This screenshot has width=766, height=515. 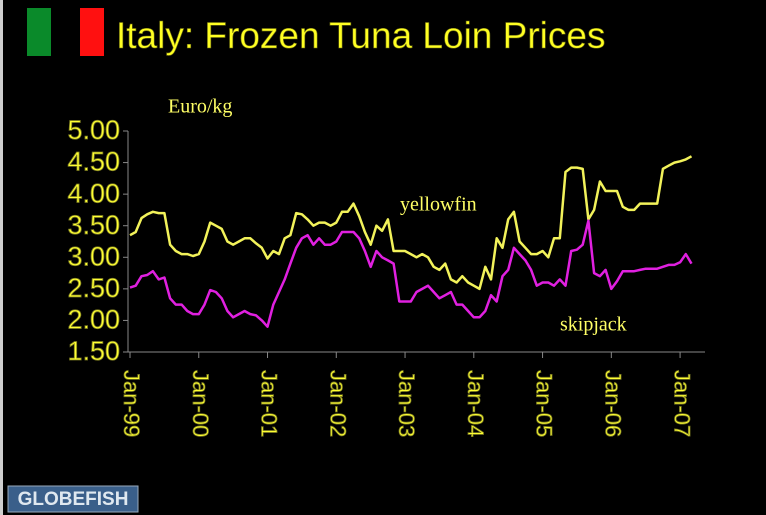 I want to click on x-tick-label: Jan-00, so click(x=200, y=403).